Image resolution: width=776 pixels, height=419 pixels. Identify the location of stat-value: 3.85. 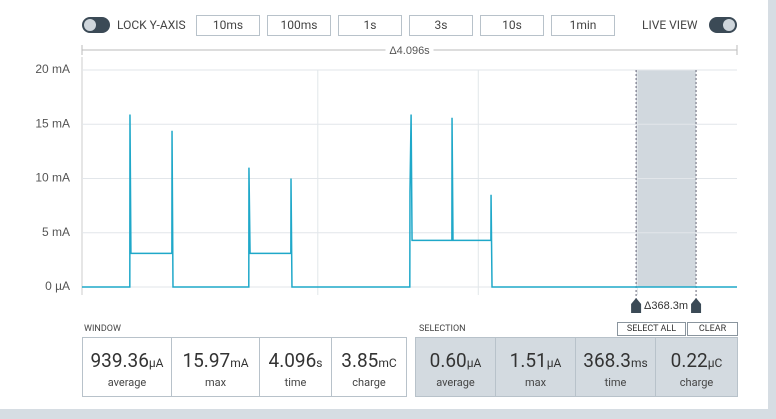
(360, 360).